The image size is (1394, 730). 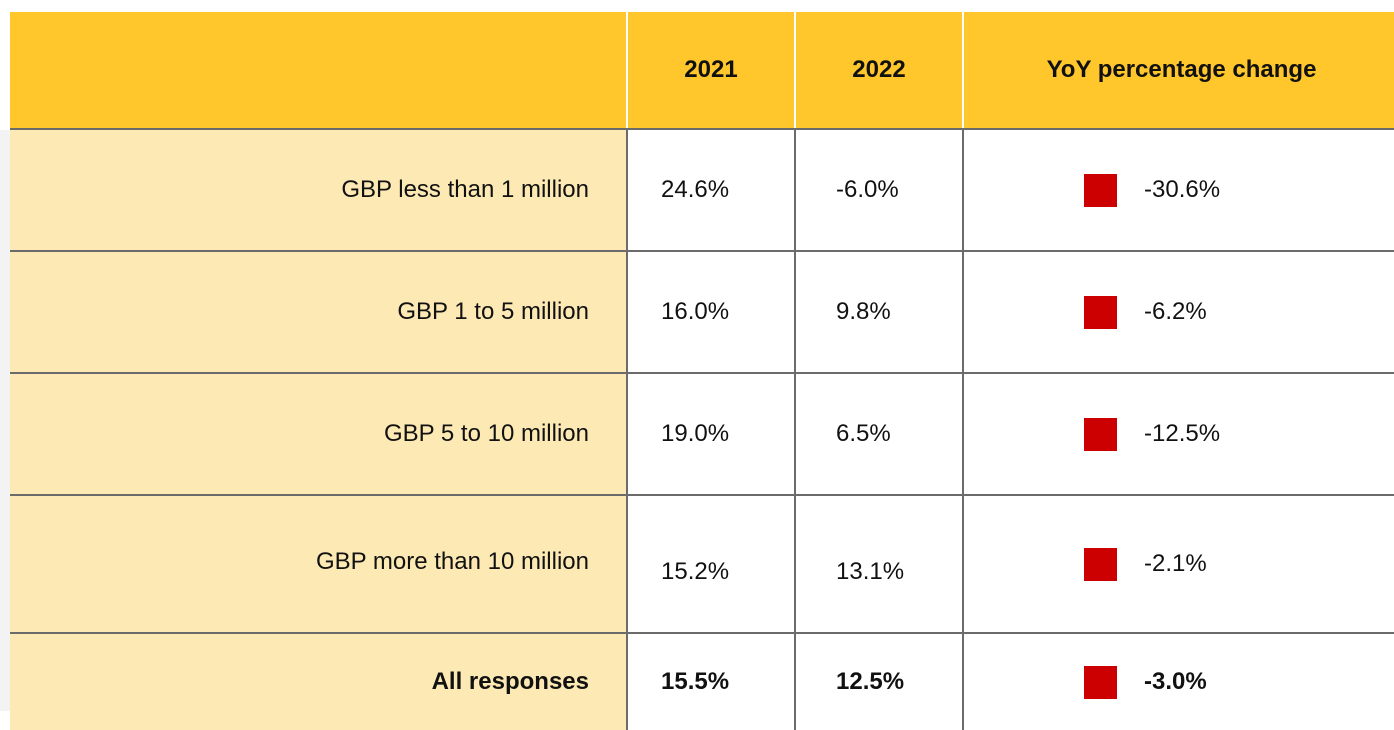 What do you see at coordinates (879, 71) in the screenshot?
I see `header-cell: 2022` at bounding box center [879, 71].